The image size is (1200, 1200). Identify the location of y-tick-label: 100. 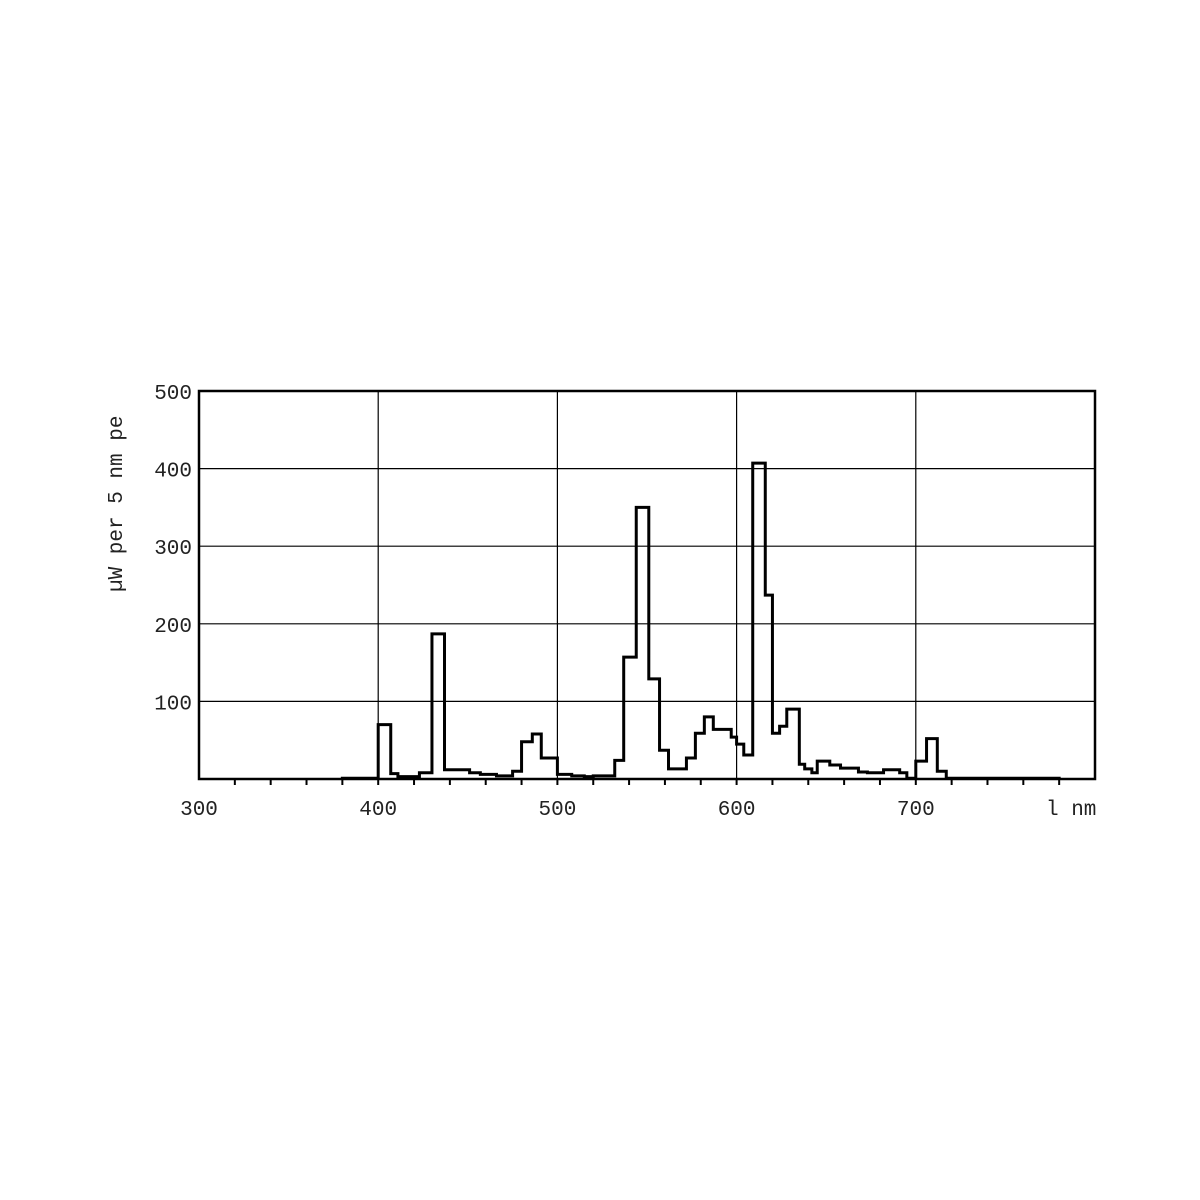
(173, 704).